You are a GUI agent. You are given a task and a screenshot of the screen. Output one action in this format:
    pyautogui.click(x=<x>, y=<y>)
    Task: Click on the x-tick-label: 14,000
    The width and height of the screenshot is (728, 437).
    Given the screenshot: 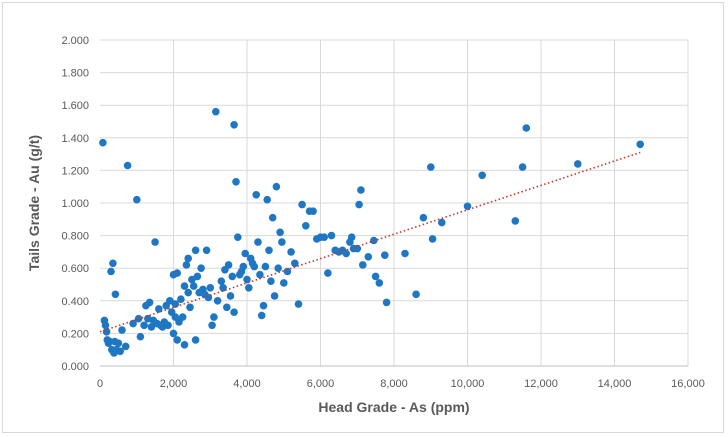 What is the action you would take?
    pyautogui.click(x=615, y=384)
    